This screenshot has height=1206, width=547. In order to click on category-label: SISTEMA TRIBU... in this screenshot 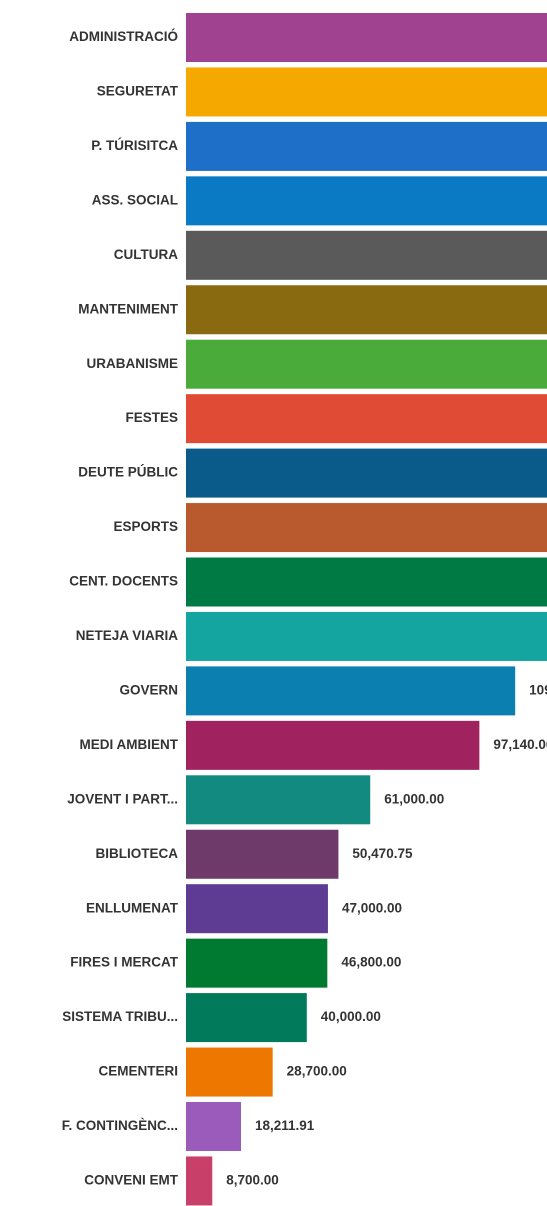, I will do `click(120, 1016)`.